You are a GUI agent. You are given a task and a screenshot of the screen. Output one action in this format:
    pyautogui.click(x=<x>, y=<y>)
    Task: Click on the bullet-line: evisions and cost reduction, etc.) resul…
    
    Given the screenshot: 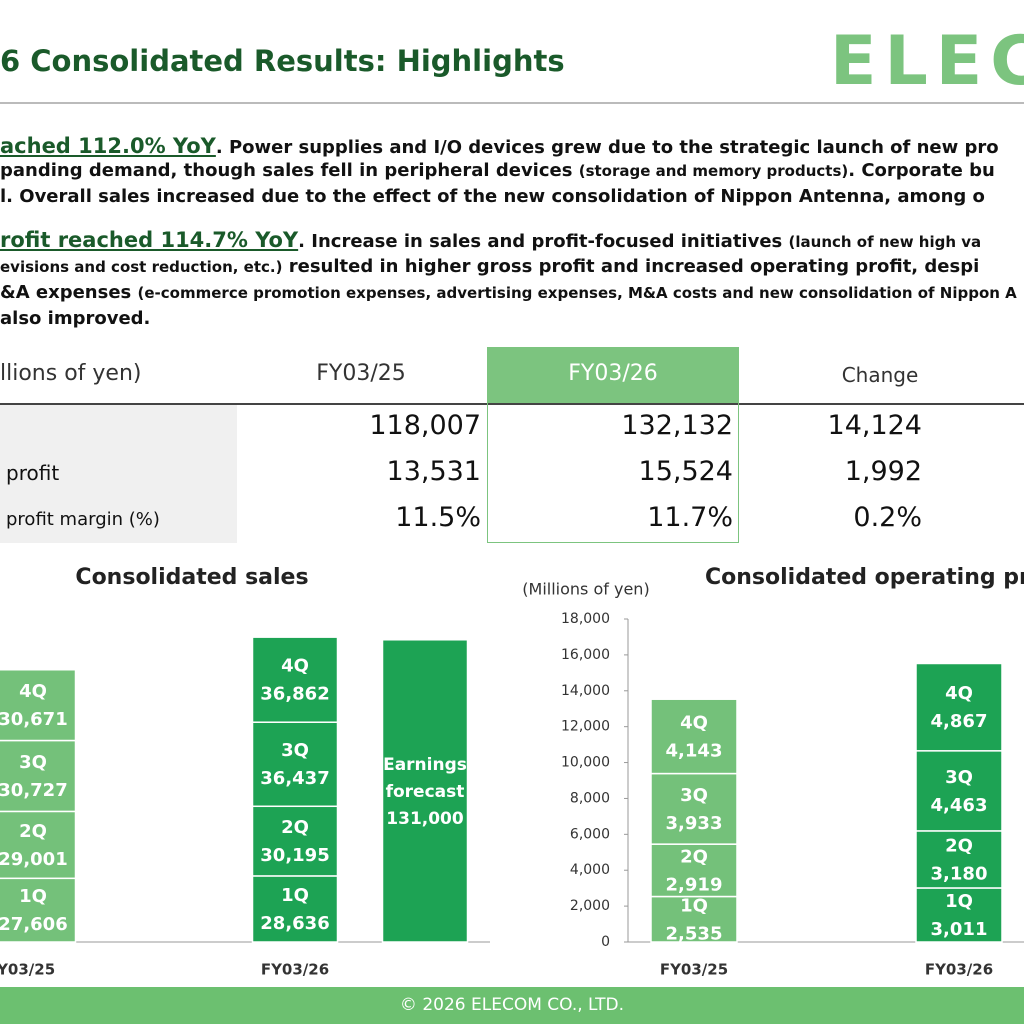 What is the action you would take?
    pyautogui.click(x=489, y=266)
    